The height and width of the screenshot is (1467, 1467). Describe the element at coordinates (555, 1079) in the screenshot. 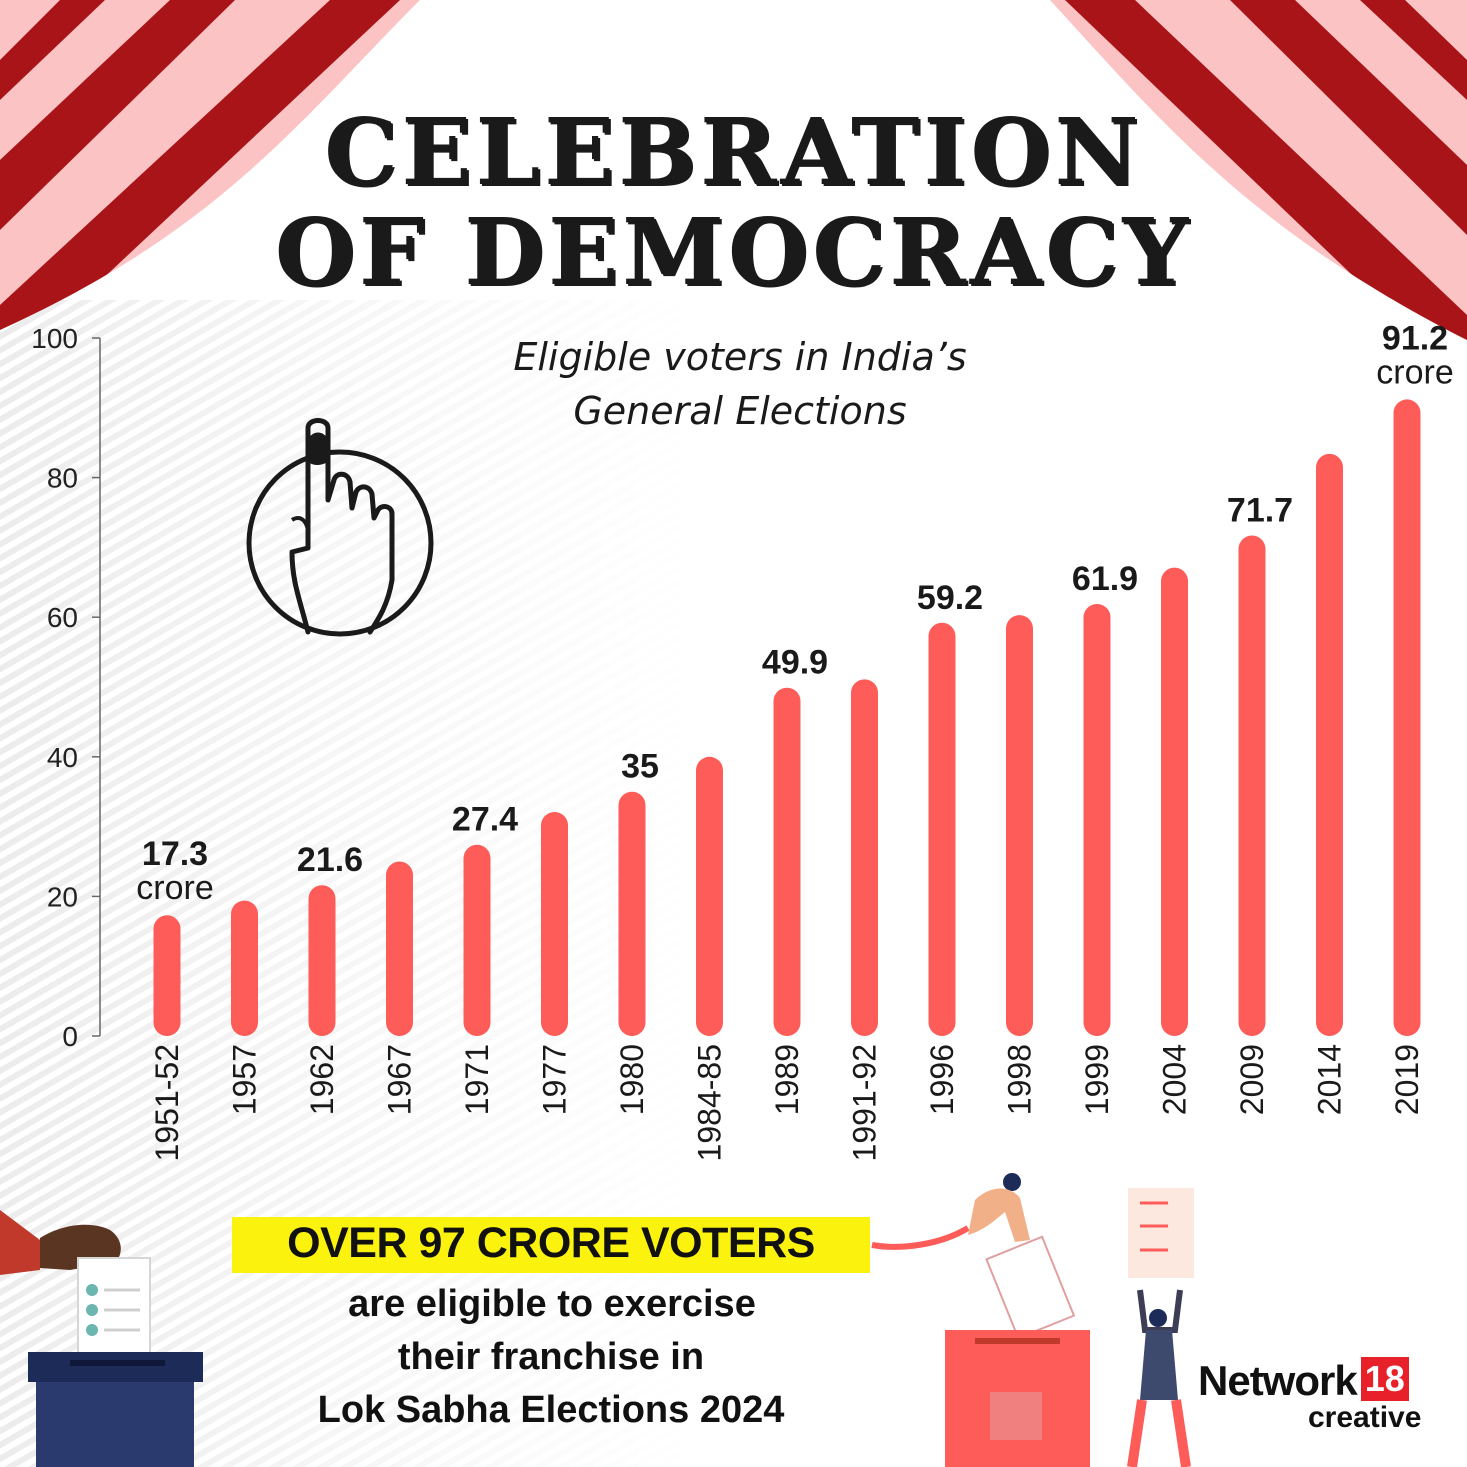

I see `x-tick-label: 1977` at that location.